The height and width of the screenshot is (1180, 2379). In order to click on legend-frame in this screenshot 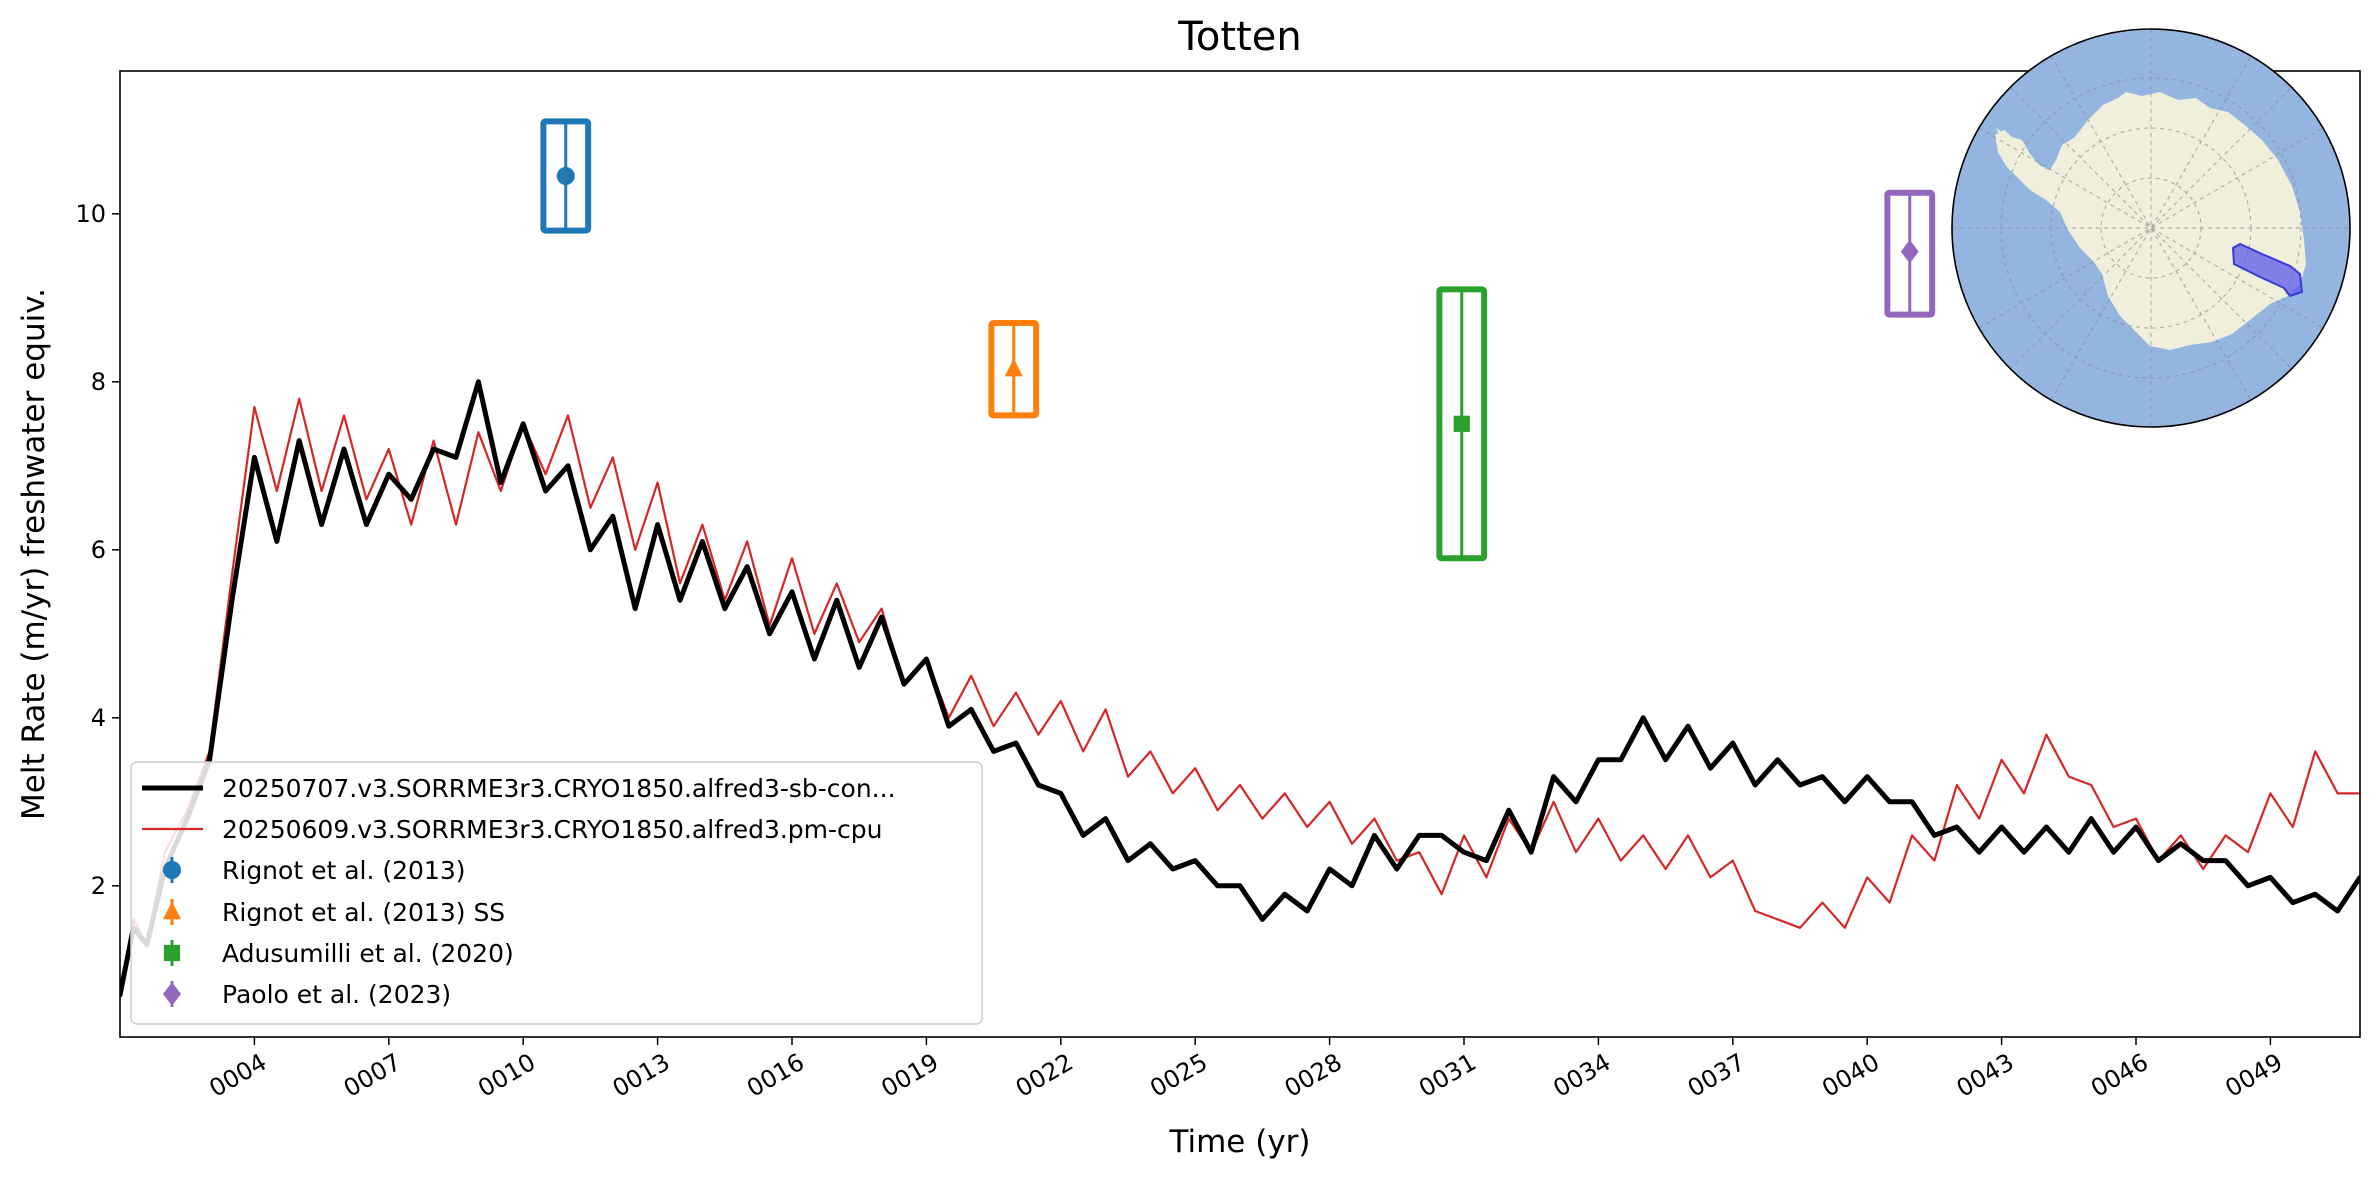, I will do `click(556, 893)`.